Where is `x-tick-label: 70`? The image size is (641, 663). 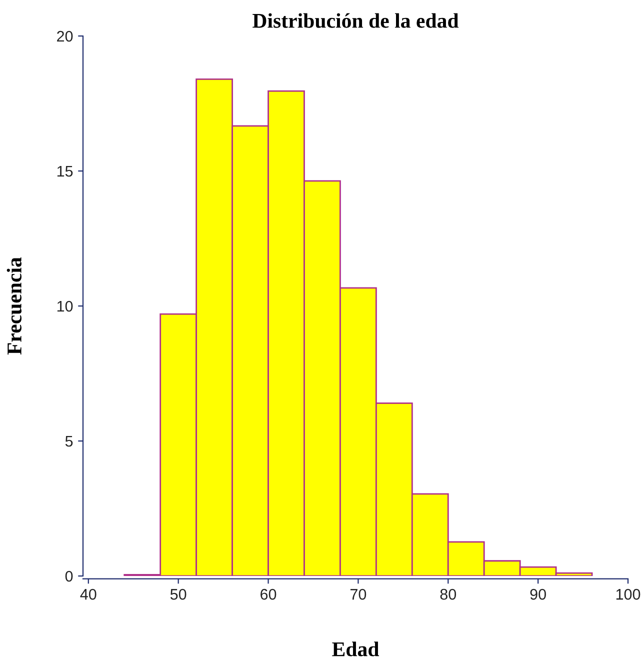 x-tick-label: 70 is located at coordinates (358, 594).